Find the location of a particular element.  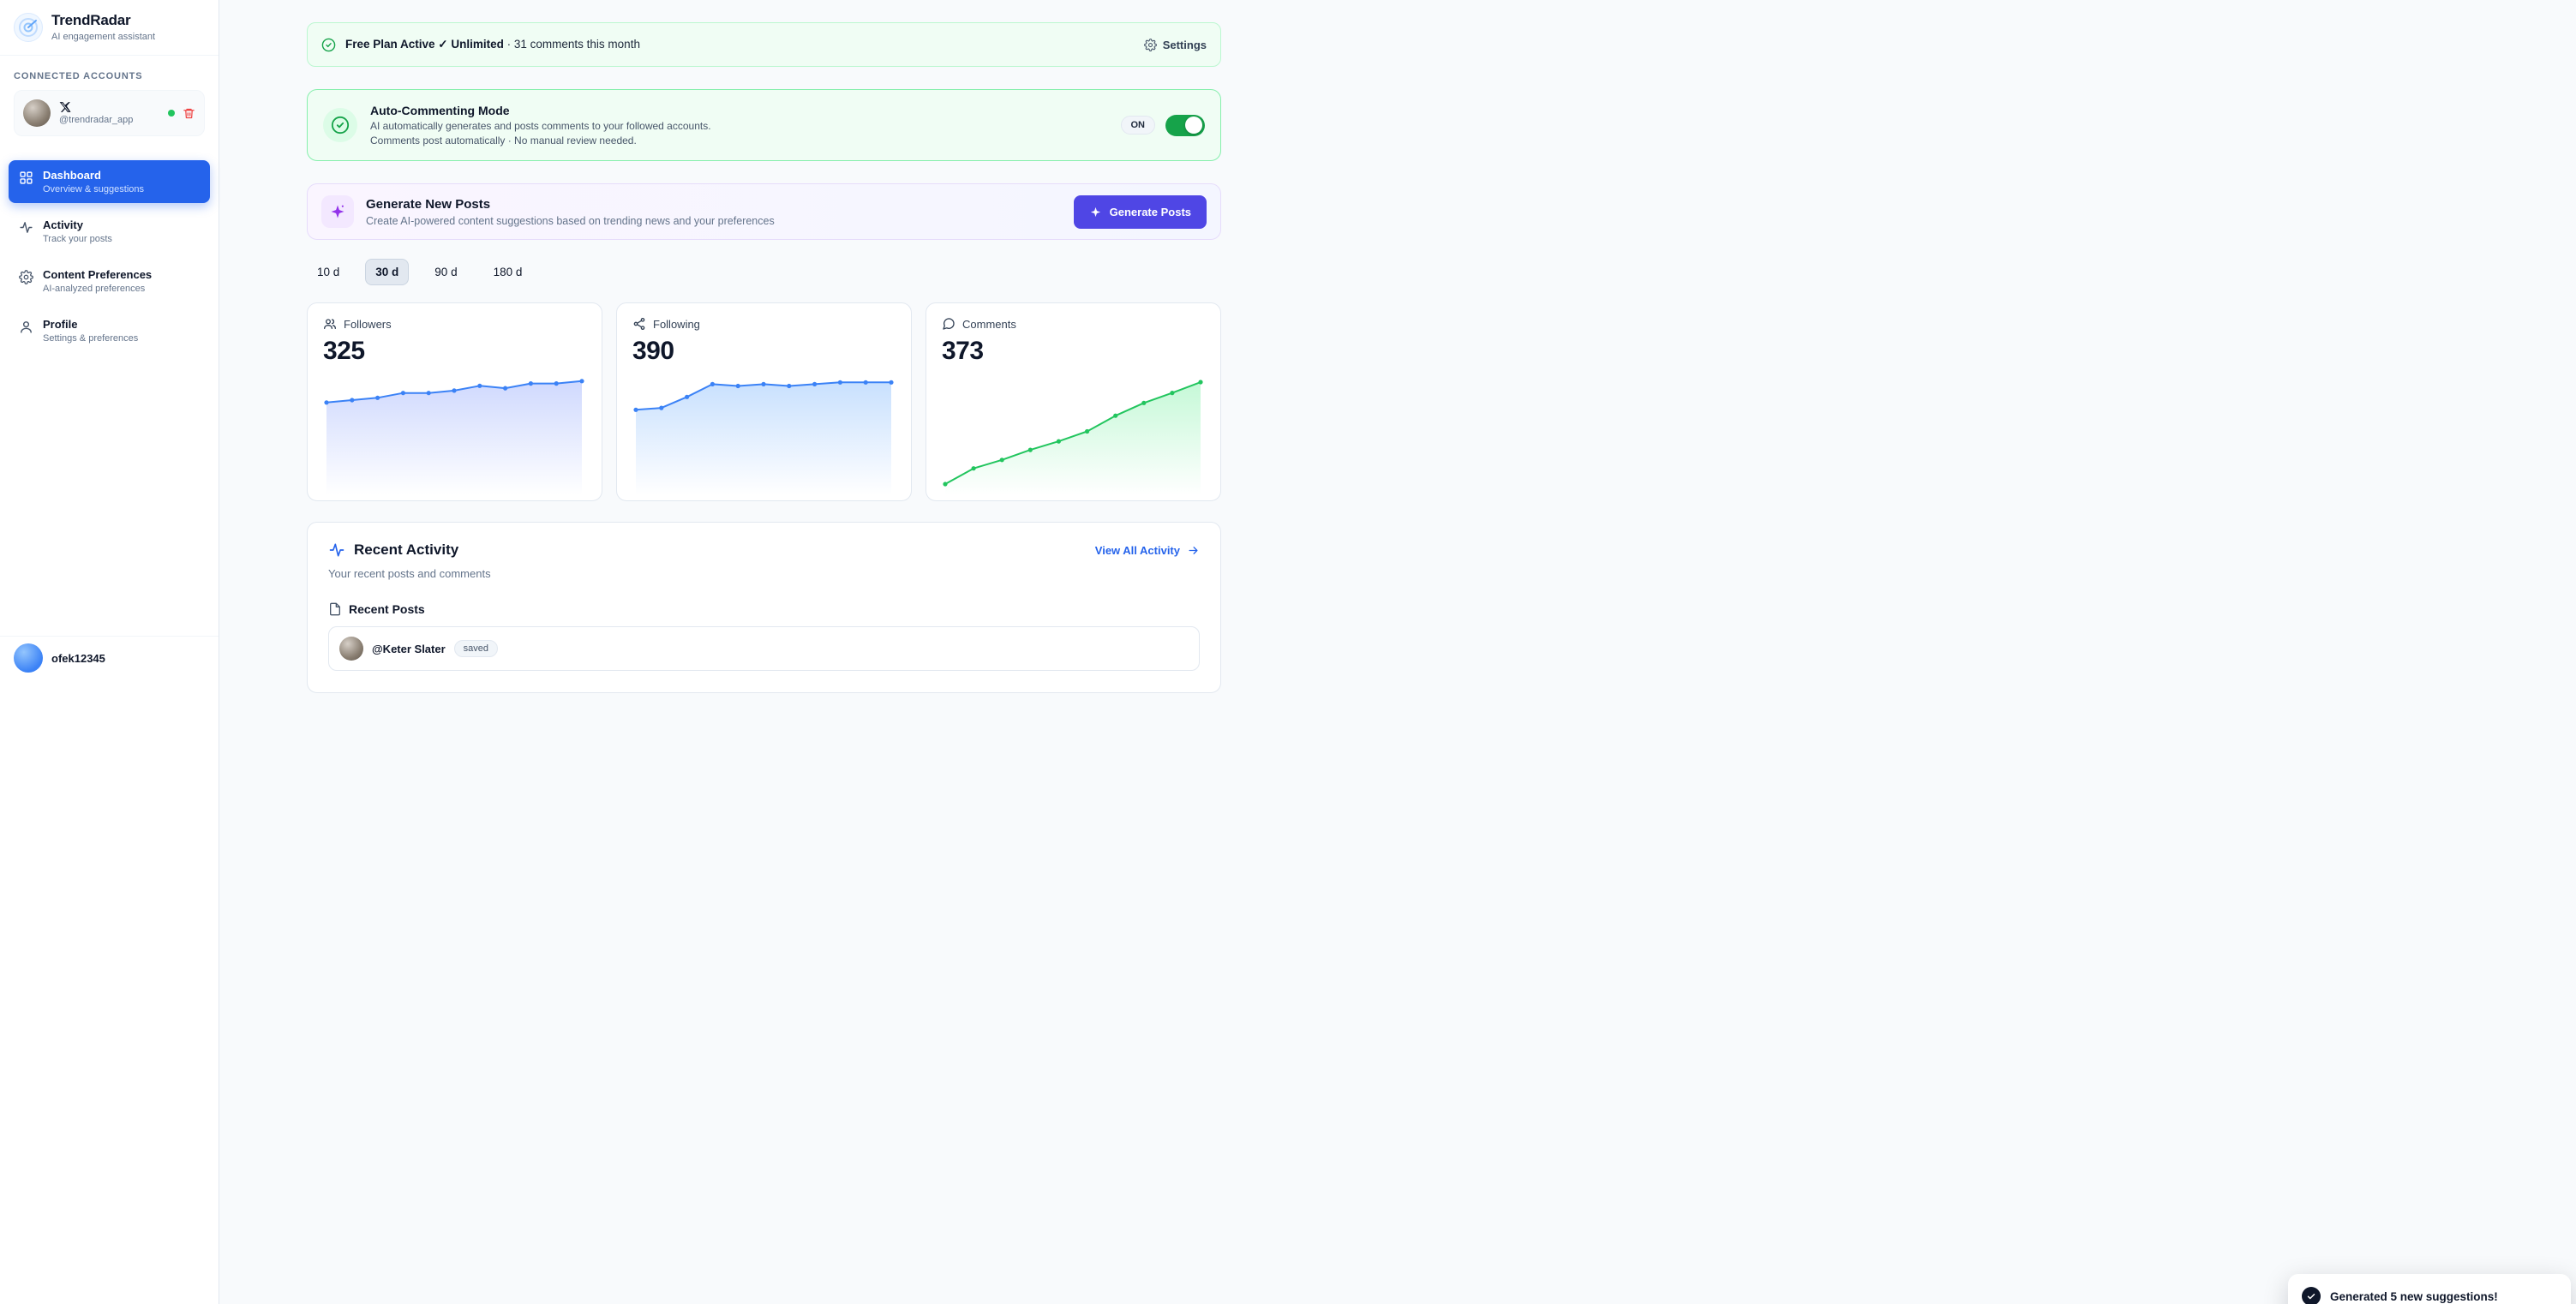

trash-icon is located at coordinates (189, 113).